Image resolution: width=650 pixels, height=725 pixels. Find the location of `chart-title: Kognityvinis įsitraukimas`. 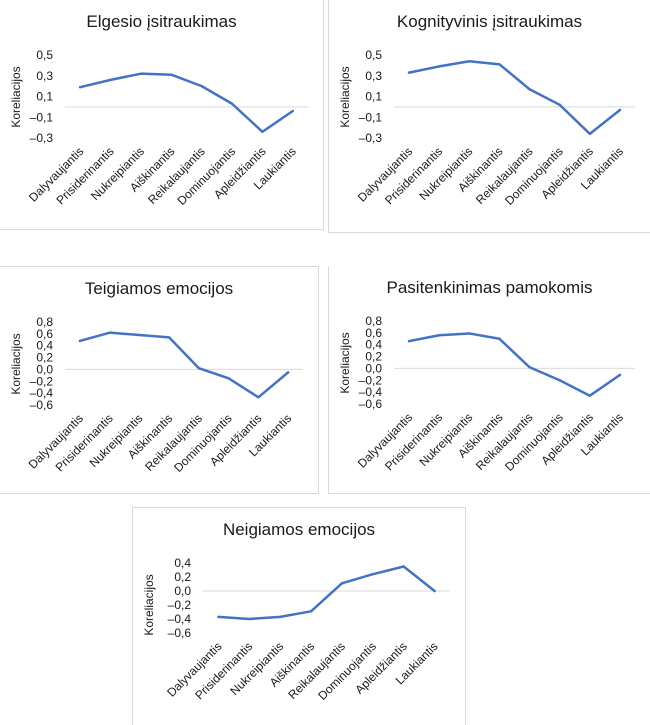

chart-title: Kognityvinis įsitraukimas is located at coordinates (489, 21).